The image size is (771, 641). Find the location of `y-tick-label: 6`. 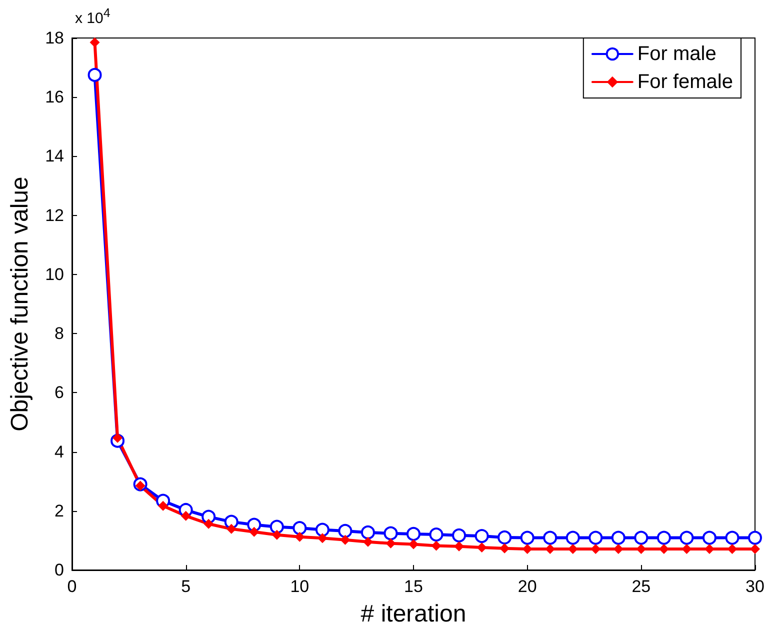

y-tick-label: 6 is located at coordinates (59, 392).